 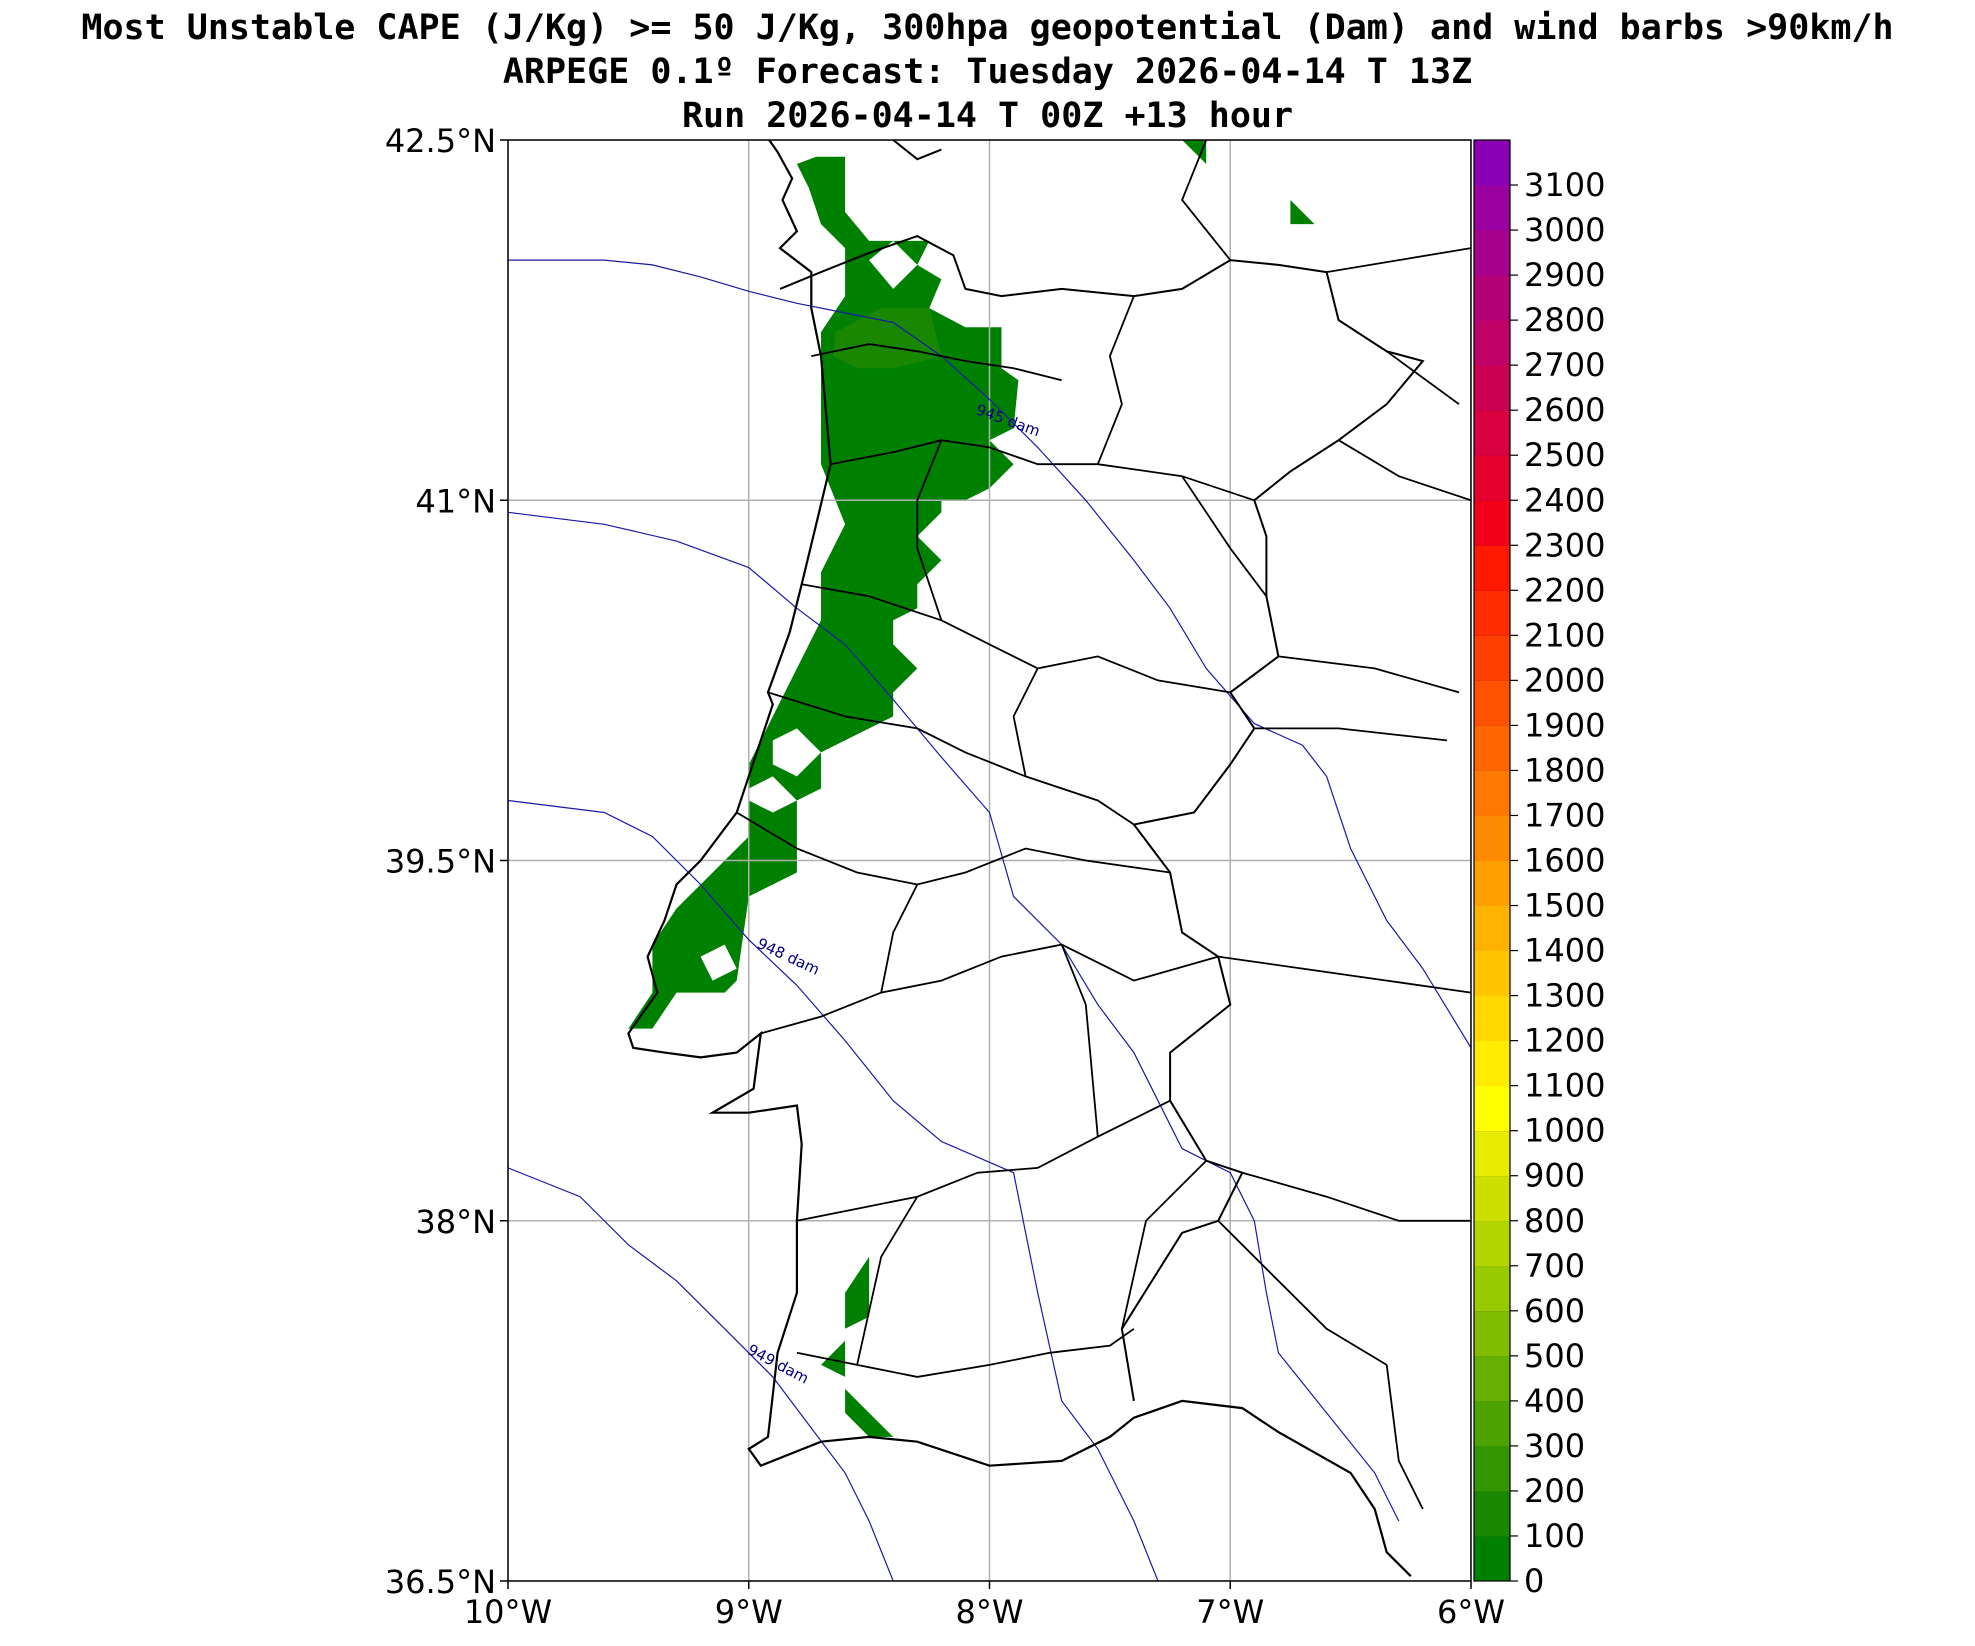 What do you see at coordinates (1564, 455) in the screenshot?
I see `colorbar-tick-label: 2500` at bounding box center [1564, 455].